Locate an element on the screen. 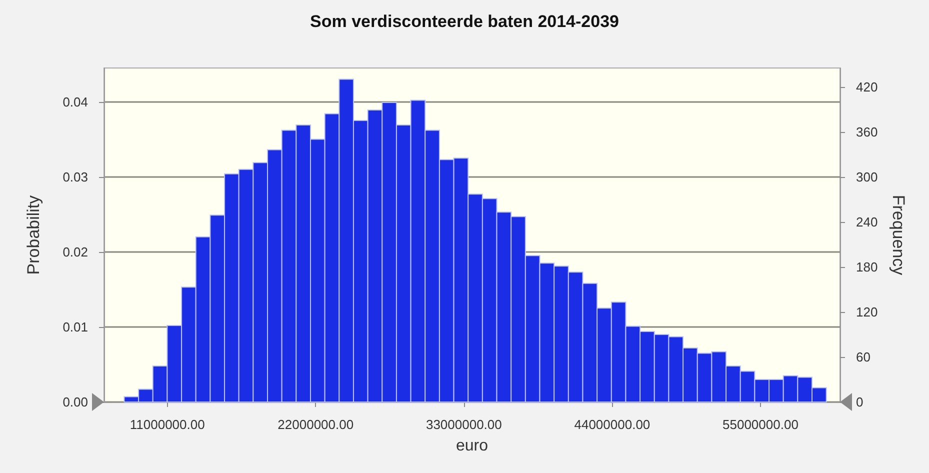 The height and width of the screenshot is (473, 929). y2-tick-label: 300 is located at coordinates (867, 176).